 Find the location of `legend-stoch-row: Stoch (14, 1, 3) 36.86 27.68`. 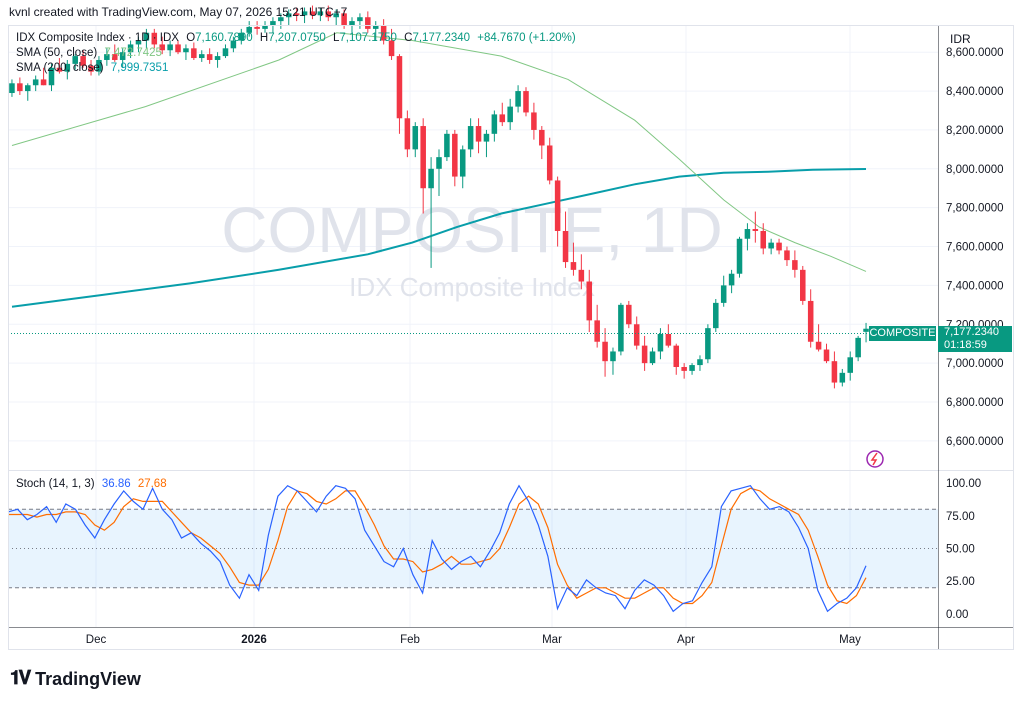

legend-stoch-row: Stoch (14, 1, 3) 36.86 27.68 is located at coordinates (93, 484).